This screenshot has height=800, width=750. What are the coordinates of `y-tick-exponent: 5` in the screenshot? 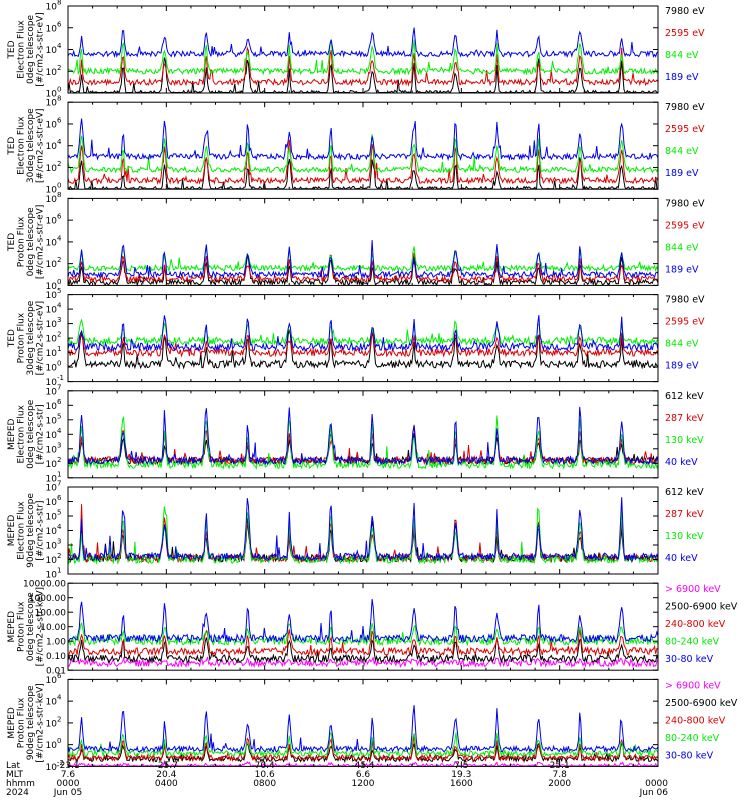 It's located at (59, 291).